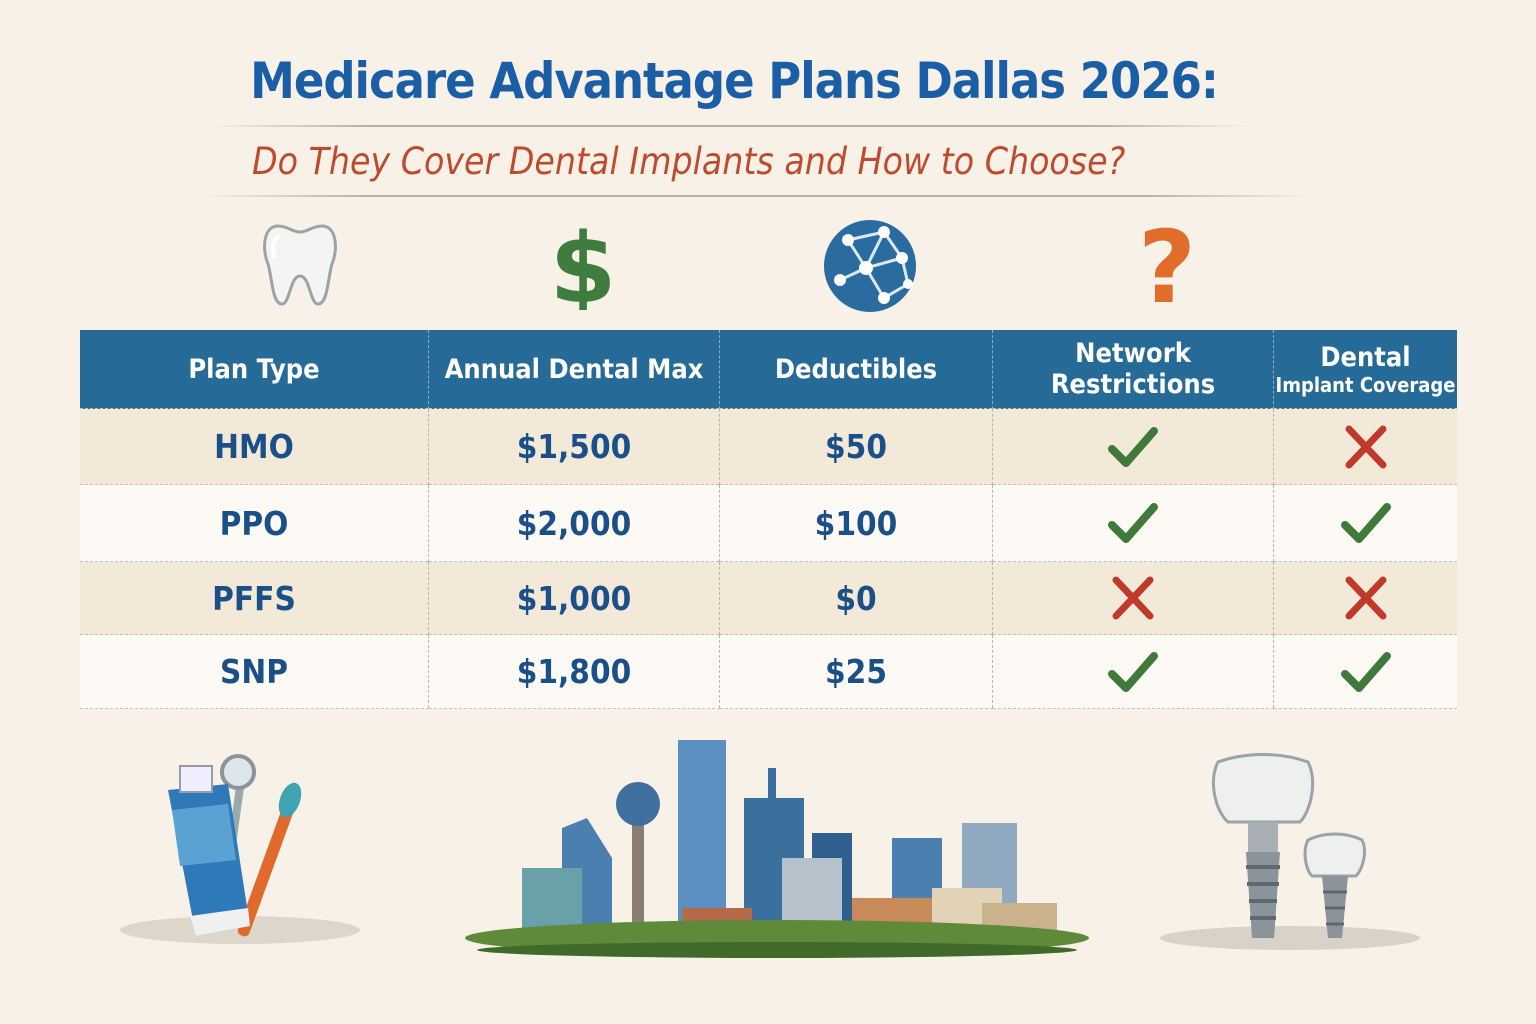  I want to click on column-header-network-restrictions: Network Restrictions, so click(1133, 369).